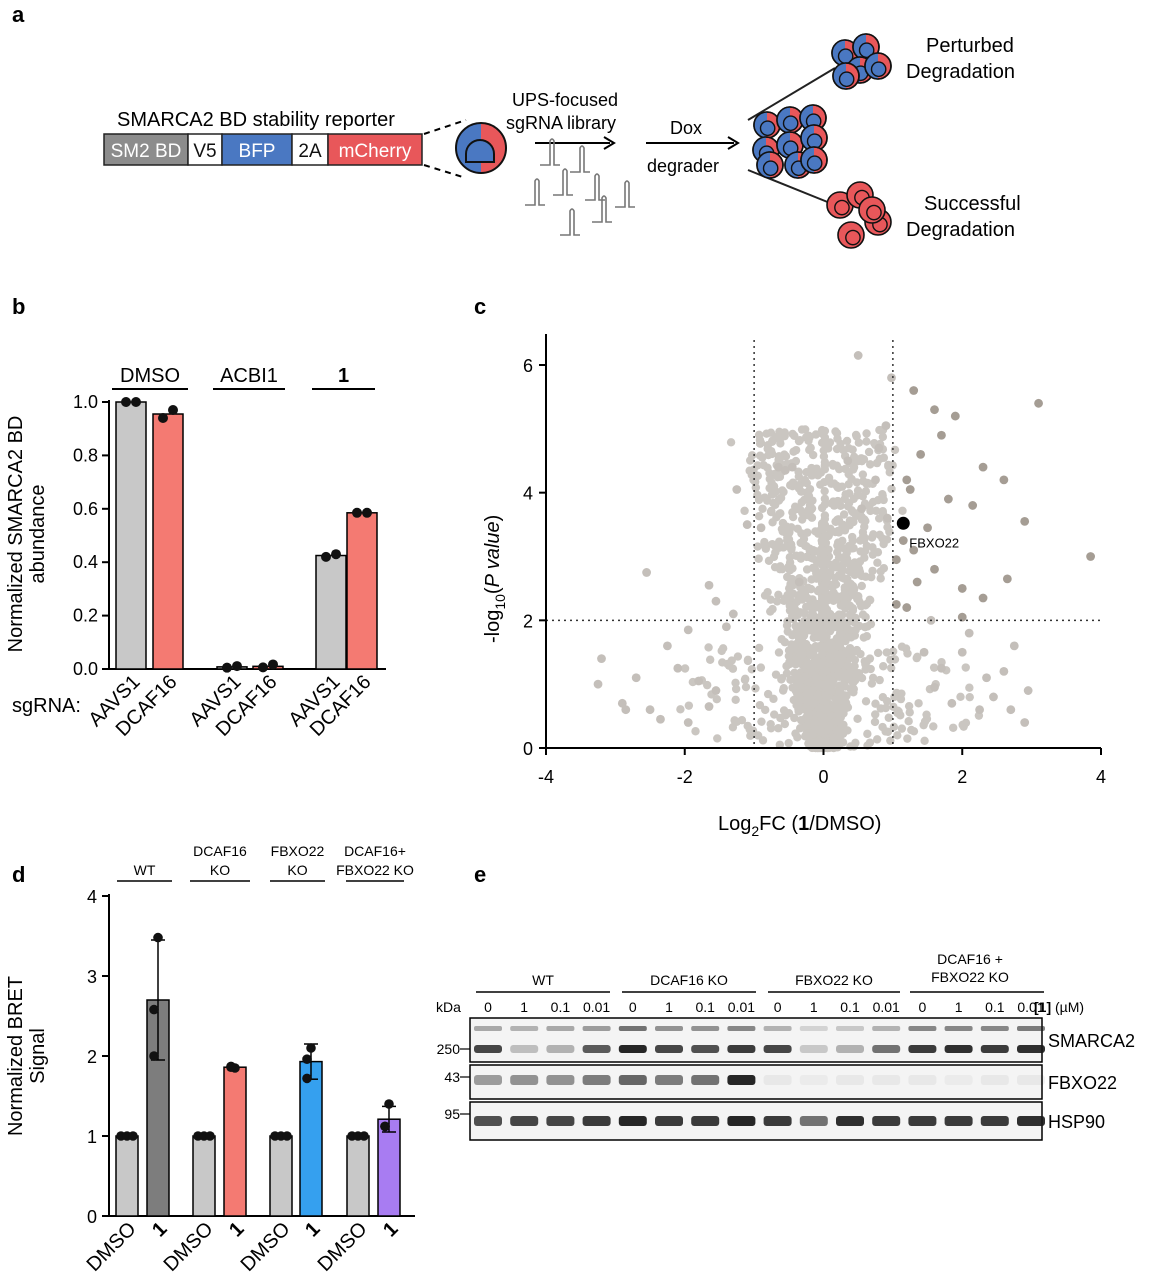 The width and height of the screenshot is (1149, 1280). I want to click on blot-name-1: FBXO22, so click(1082, 1083).